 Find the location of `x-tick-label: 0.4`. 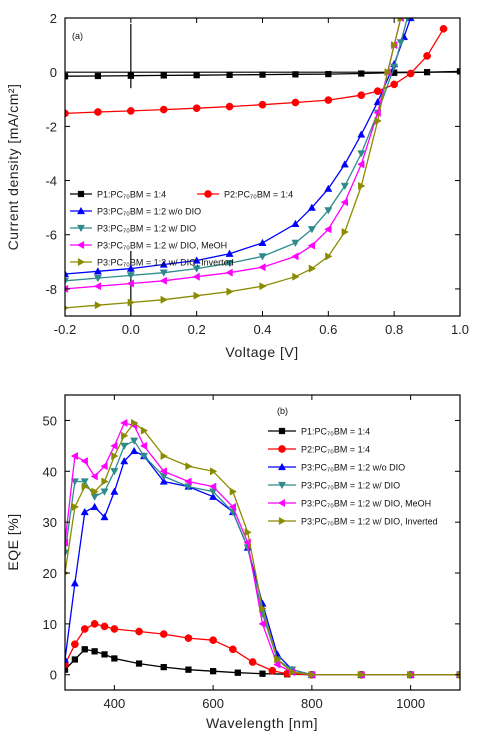

x-tick-label: 0.4 is located at coordinates (262, 329).